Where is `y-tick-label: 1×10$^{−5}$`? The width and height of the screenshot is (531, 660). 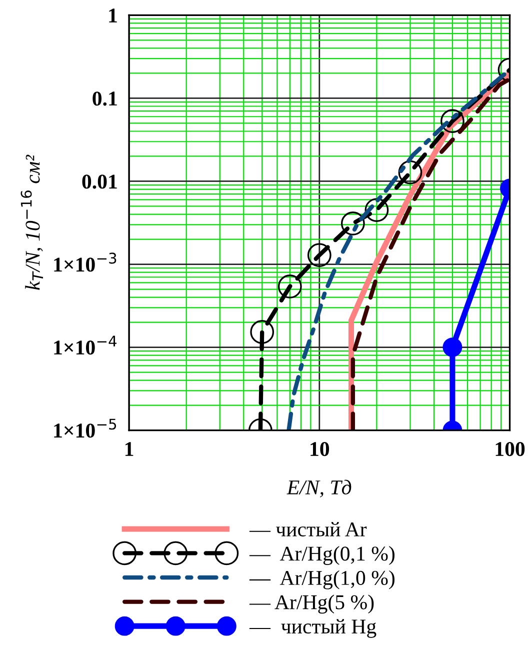
y-tick-label: 1×10$^{−5}$ is located at coordinates (85, 428).